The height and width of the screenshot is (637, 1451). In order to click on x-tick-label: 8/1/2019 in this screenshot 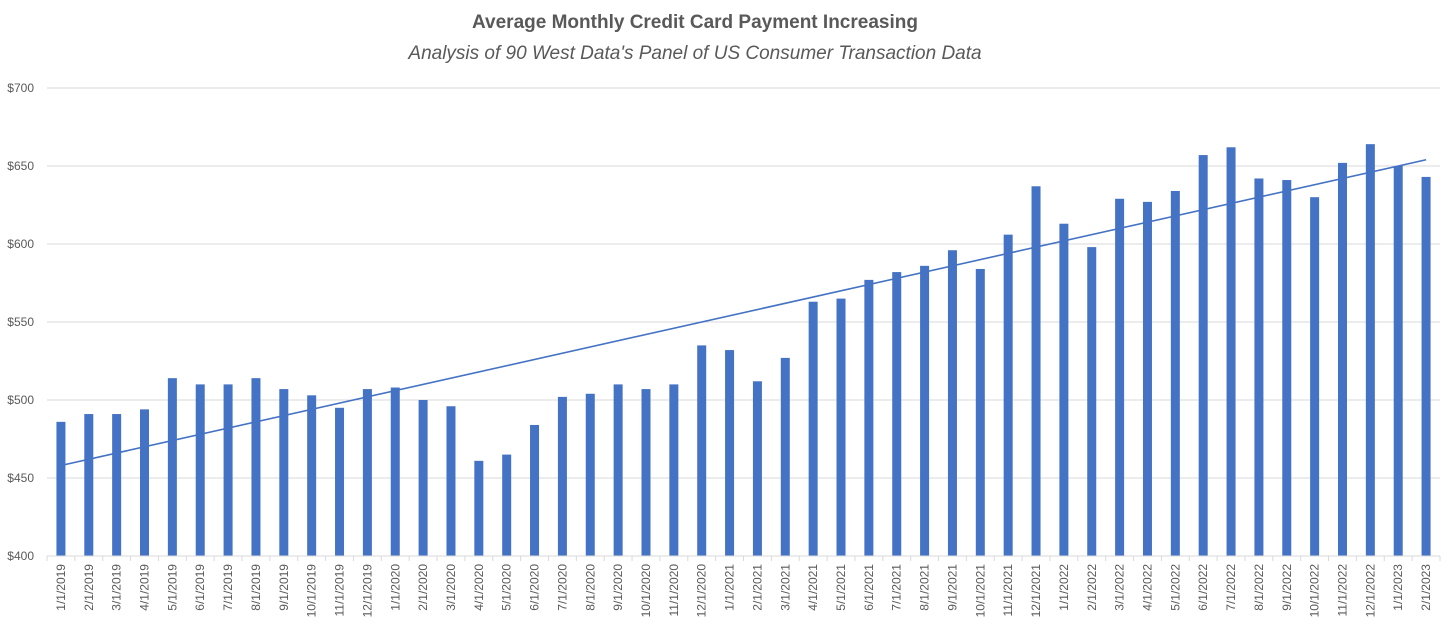, I will do `click(256, 587)`.